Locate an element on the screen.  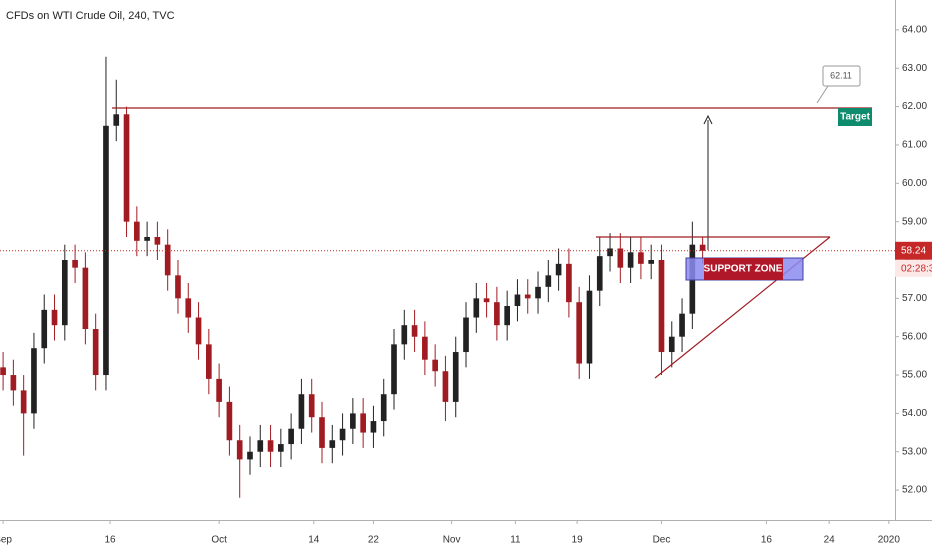
chart-title: CFDs on WTI Crude Oil, 240, TVC is located at coordinates (90, 16).